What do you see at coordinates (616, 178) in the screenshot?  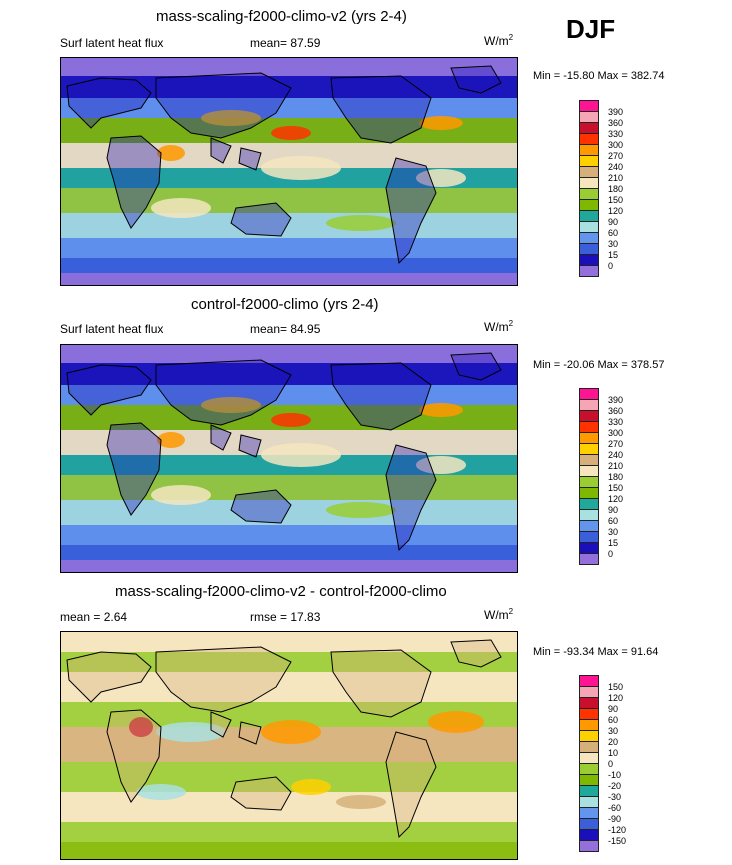 I see `panel1-colorbar-label: 210` at bounding box center [616, 178].